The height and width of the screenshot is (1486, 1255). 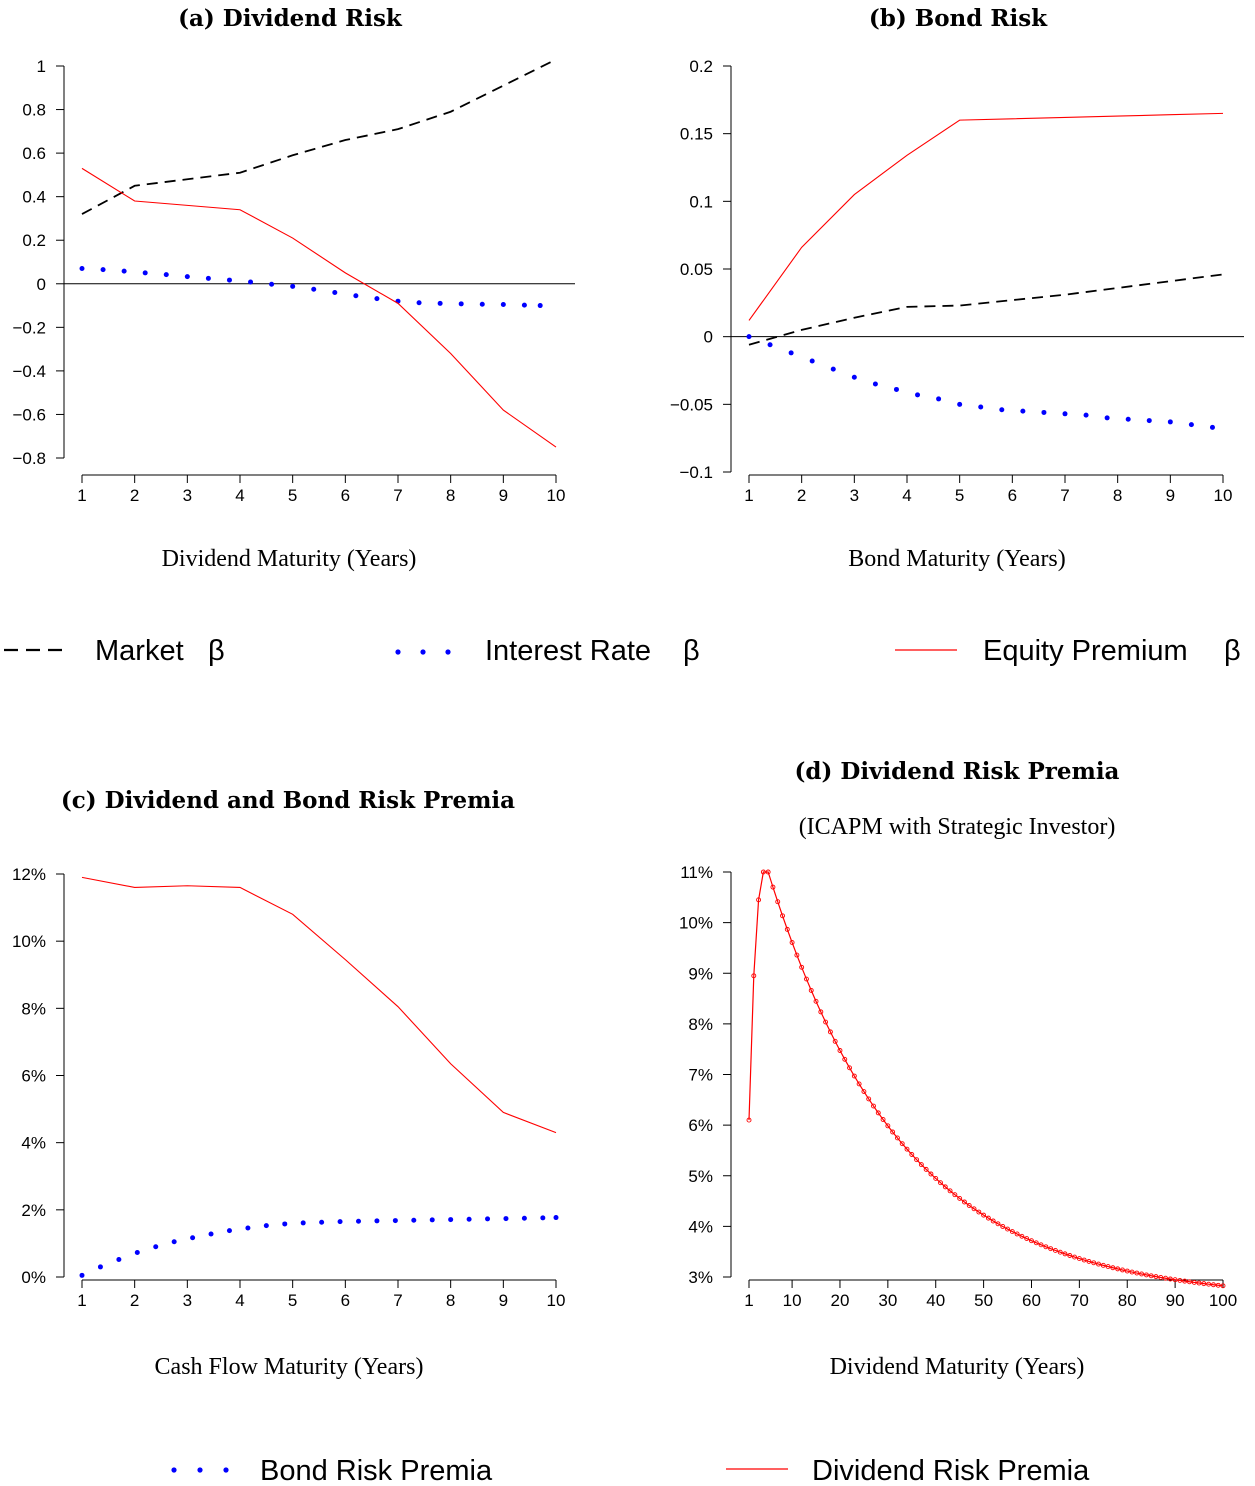 What do you see at coordinates (33, 1210) in the screenshot?
I see `y-tick-label: 2%` at bounding box center [33, 1210].